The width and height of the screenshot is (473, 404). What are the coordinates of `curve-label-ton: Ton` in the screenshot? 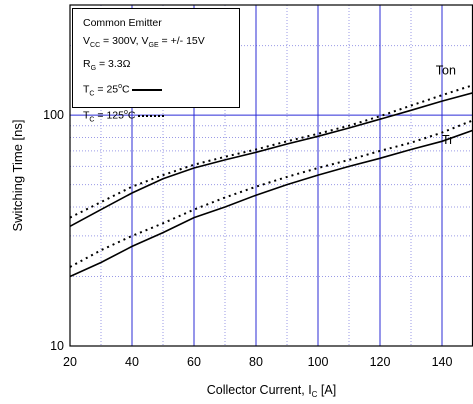 It's located at (446, 70).